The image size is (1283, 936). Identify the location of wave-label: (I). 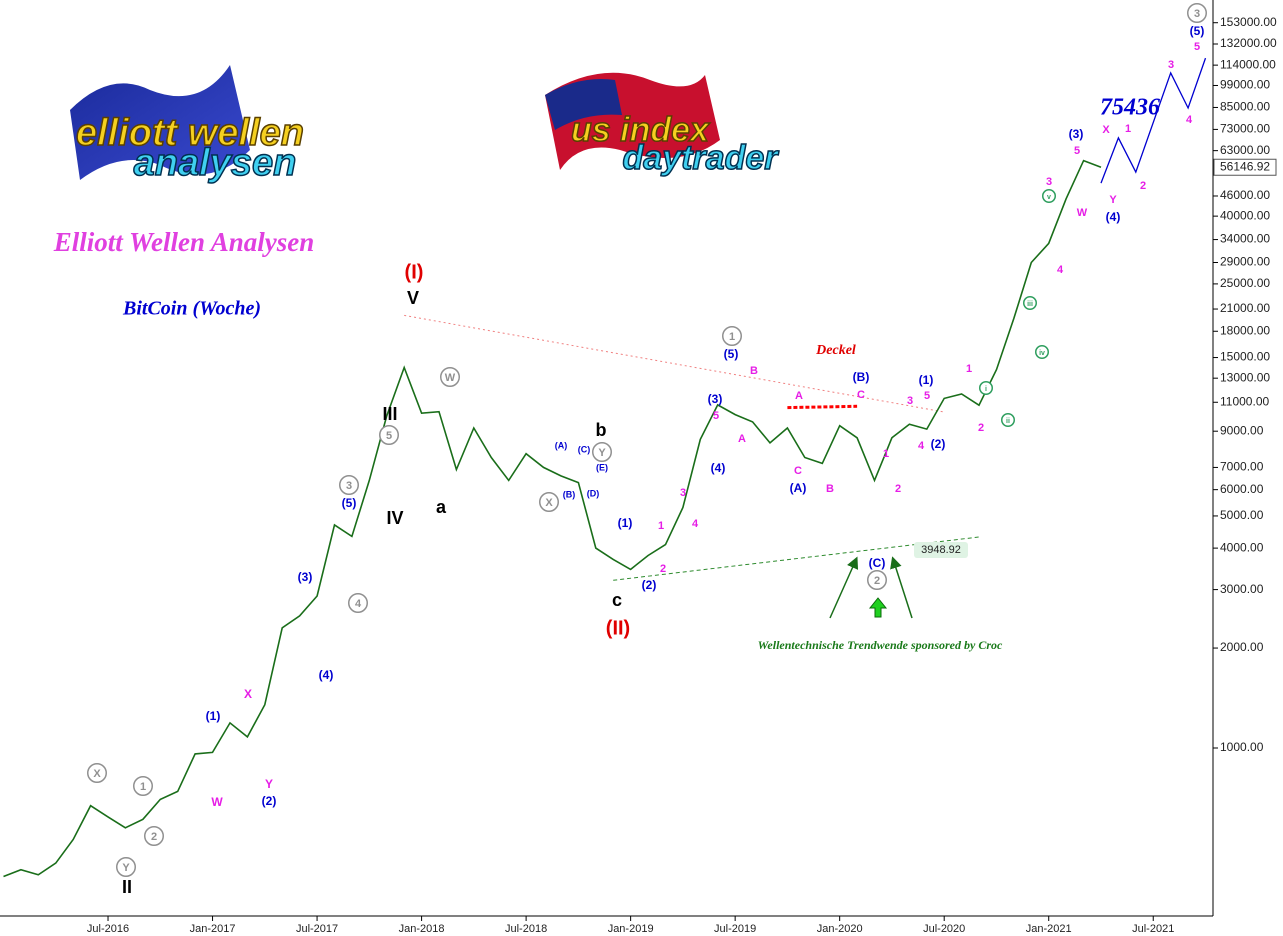
(414, 272).